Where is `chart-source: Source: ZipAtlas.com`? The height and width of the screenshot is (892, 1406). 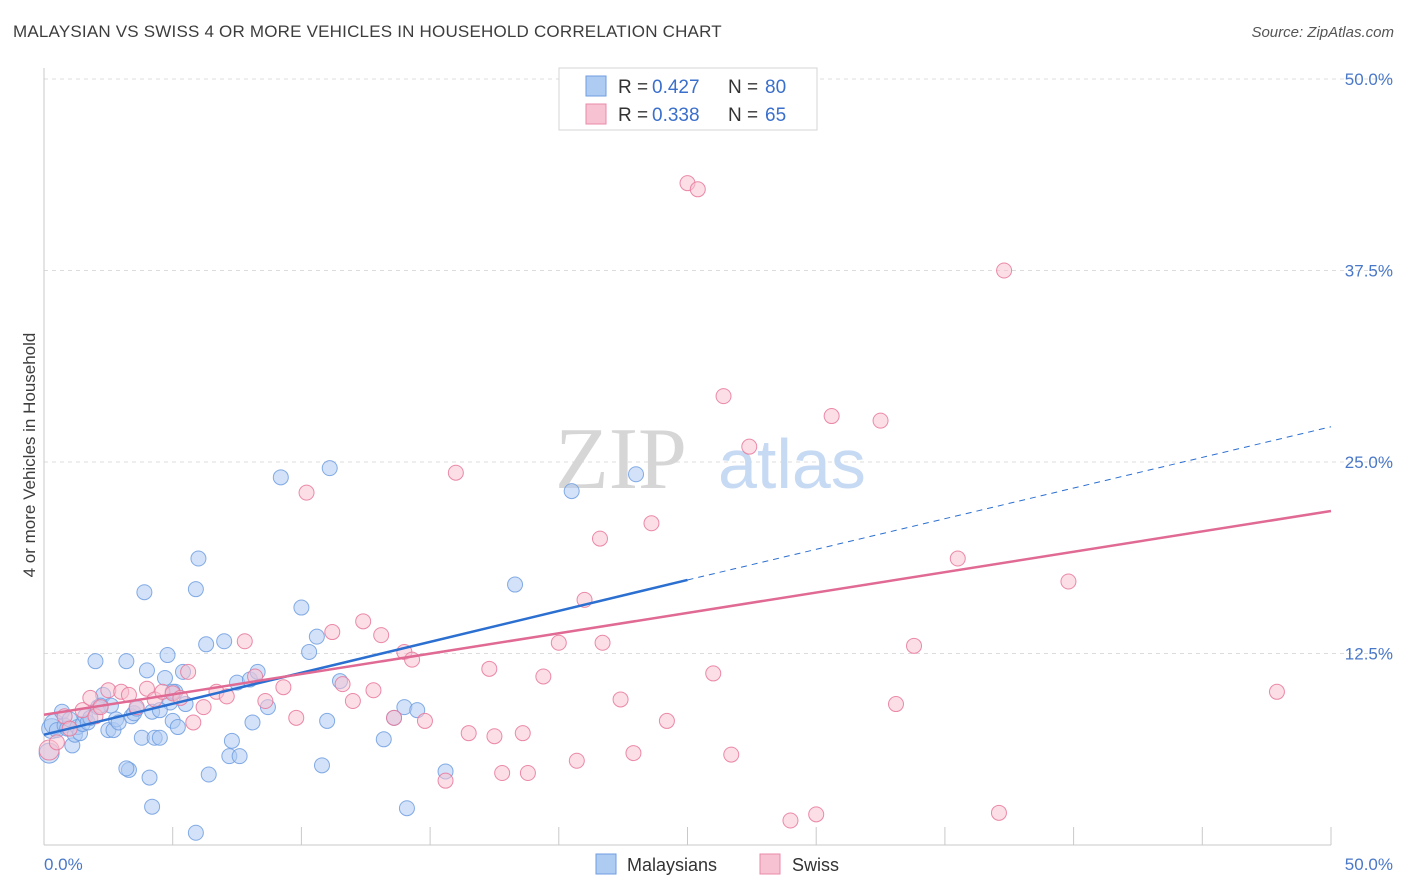 chart-source: Source: ZipAtlas.com is located at coordinates (1322, 32).